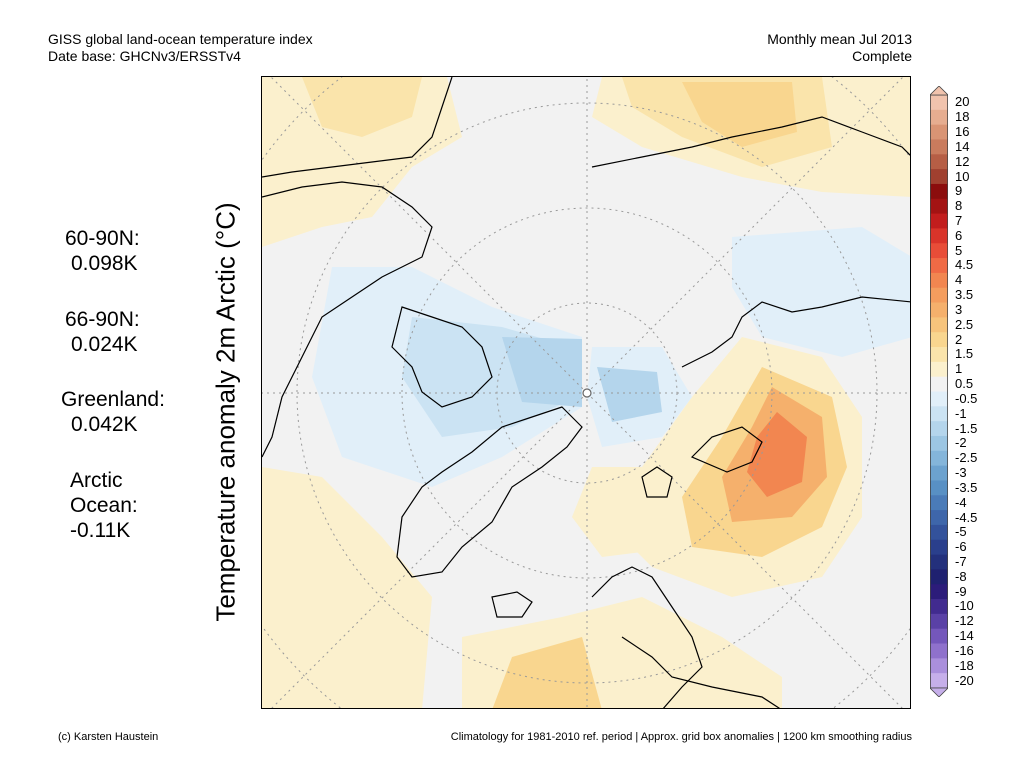 This screenshot has width=1024, height=768. I want to click on warm-anomaly-nw-inner, so click(362, 107).